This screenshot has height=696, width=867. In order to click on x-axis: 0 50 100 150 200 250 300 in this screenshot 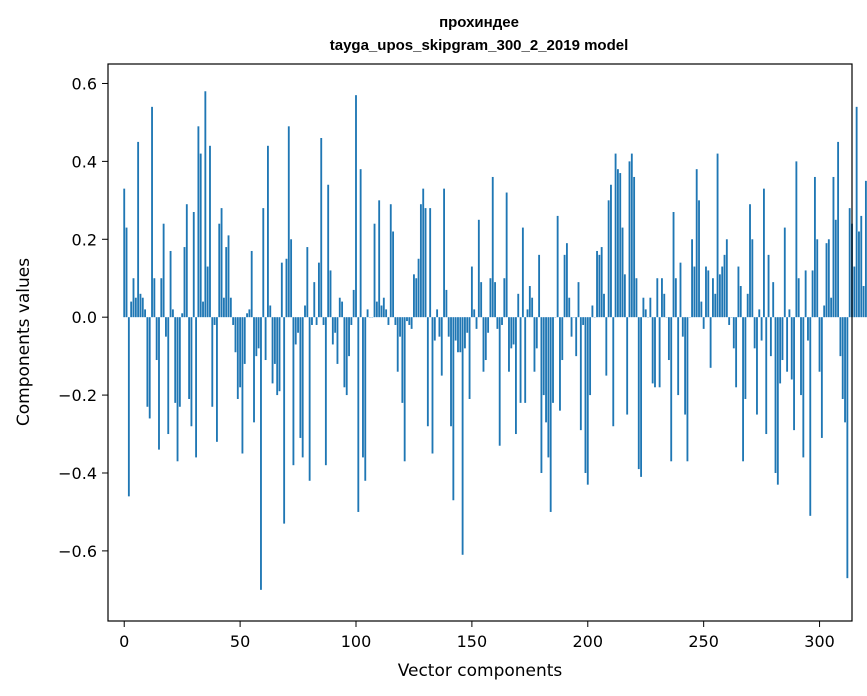, I will do `click(477, 636)`.